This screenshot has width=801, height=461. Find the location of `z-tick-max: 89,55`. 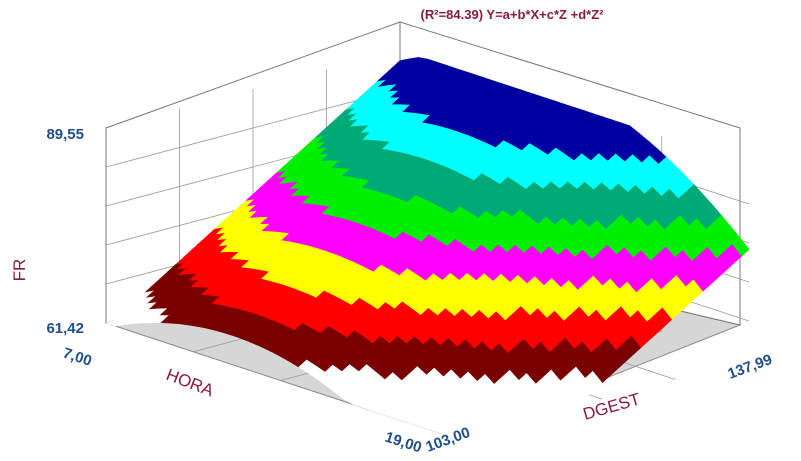

z-tick-max: 89,55 is located at coordinates (65, 134).